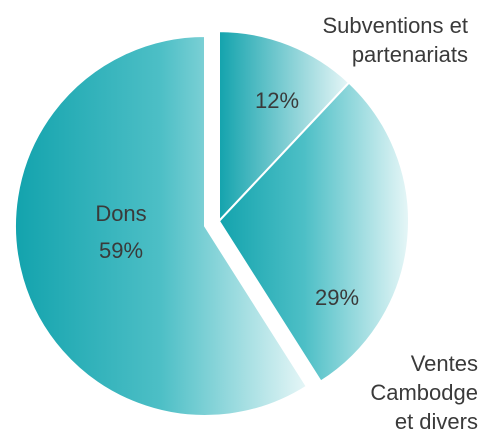  What do you see at coordinates (410, 54) in the screenshot?
I see `outer-label-subventions-line2: partenariats` at bounding box center [410, 54].